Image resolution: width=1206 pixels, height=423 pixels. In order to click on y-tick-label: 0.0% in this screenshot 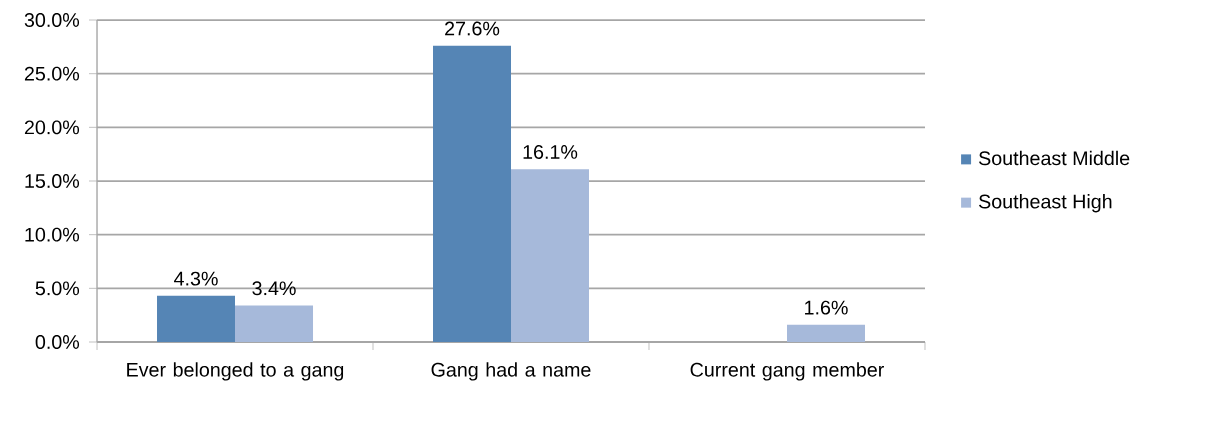, I will do `click(57, 342)`.